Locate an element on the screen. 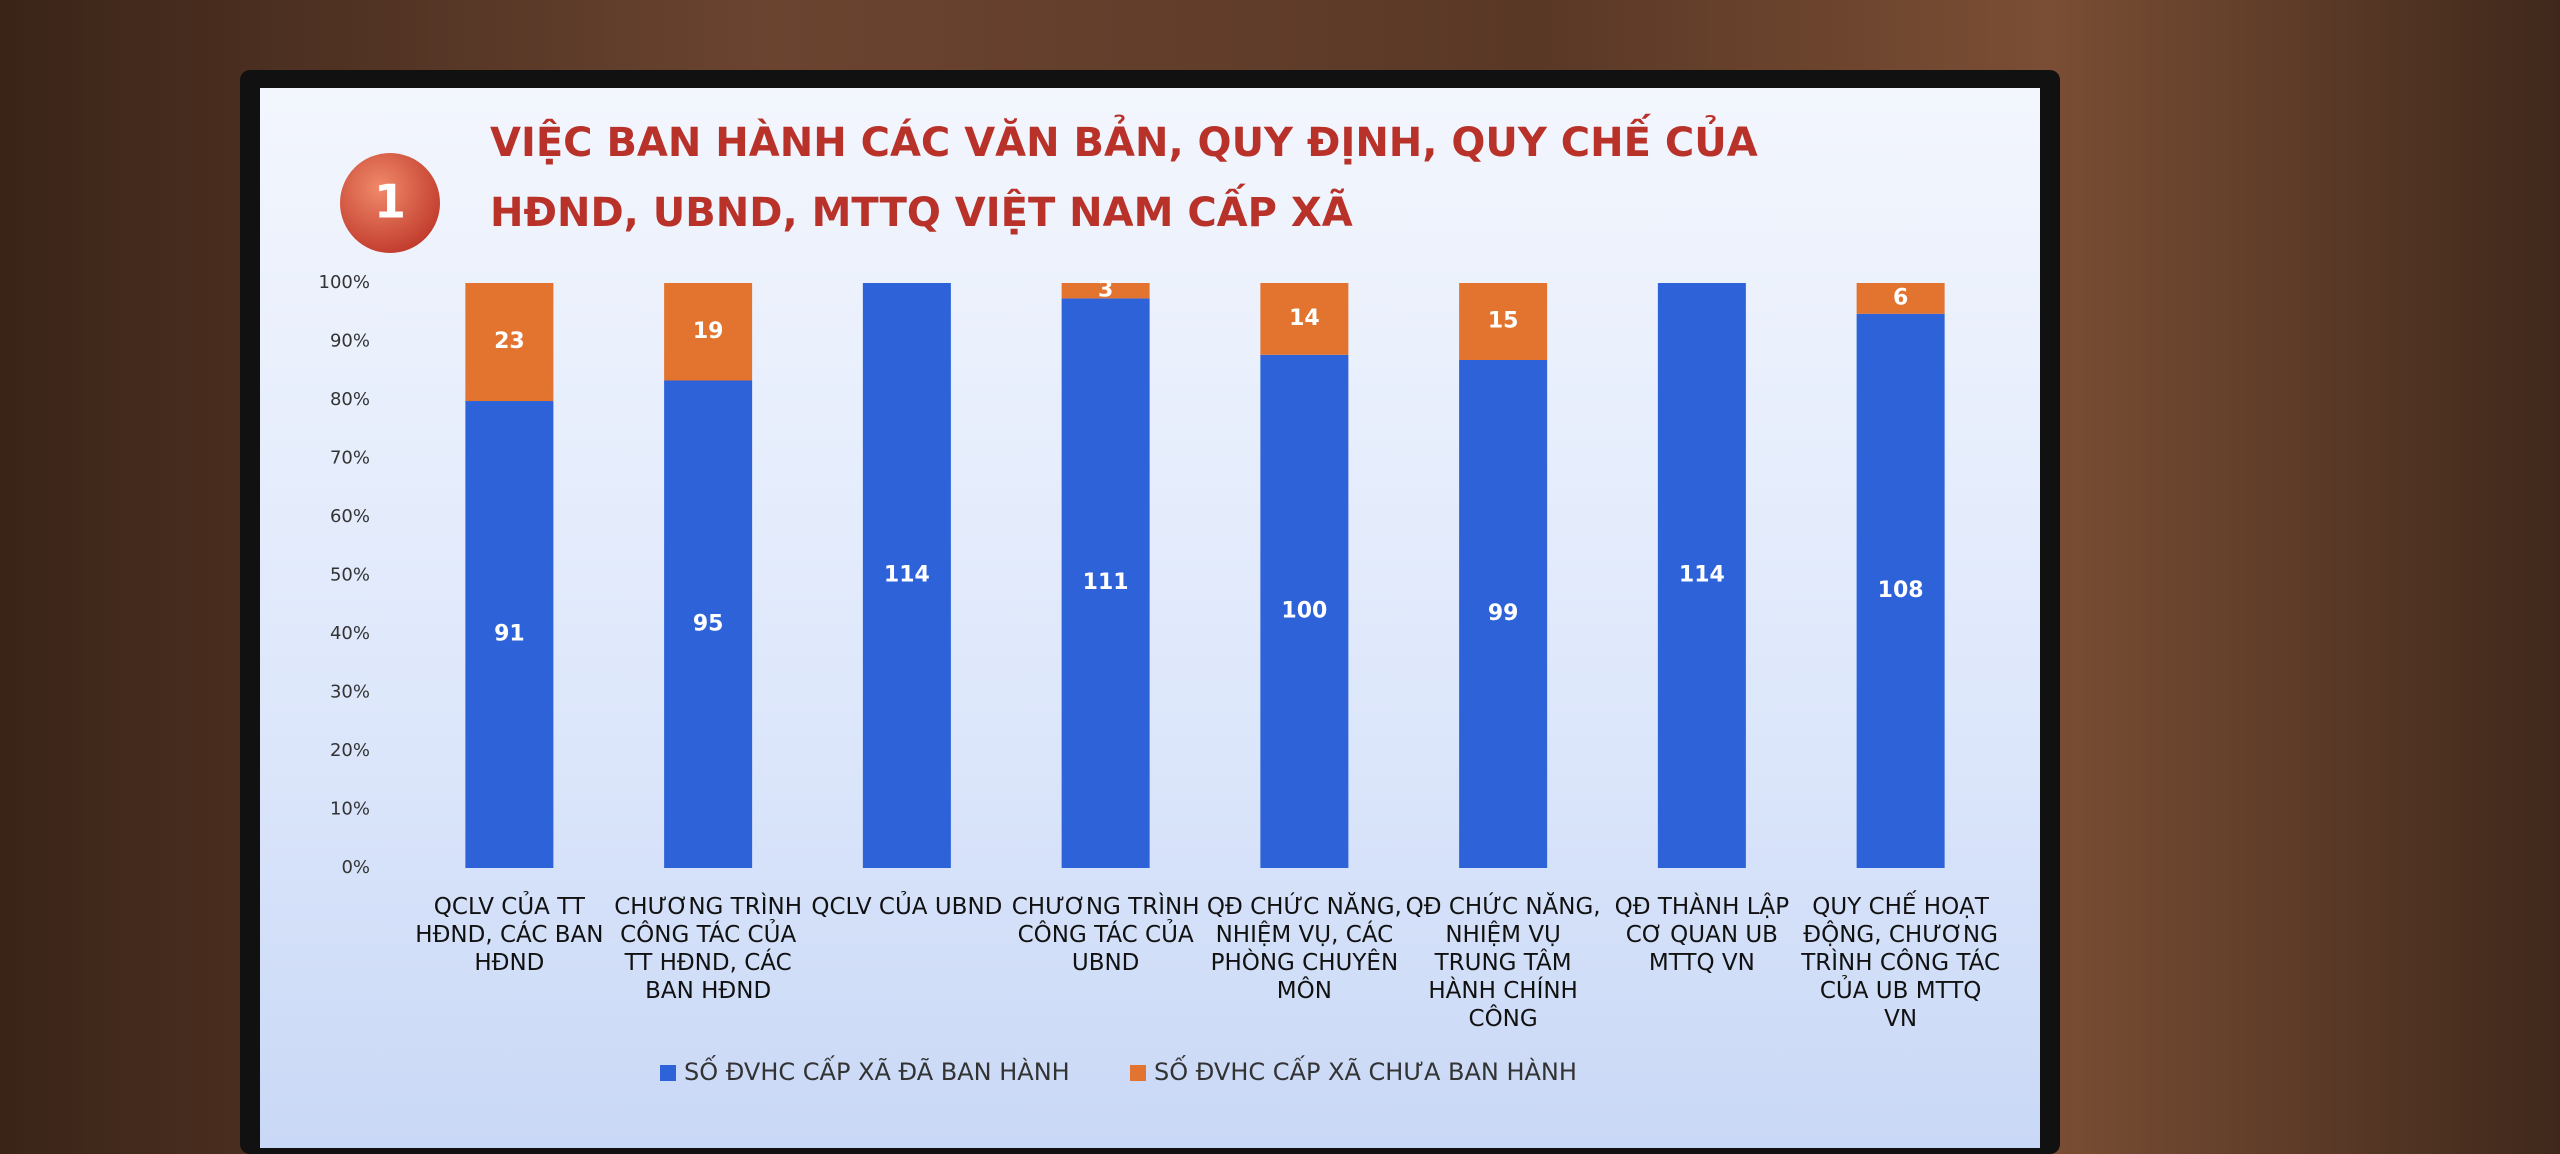 The width and height of the screenshot is (2560, 1154). y-tick-label: 20% is located at coordinates (350, 750).